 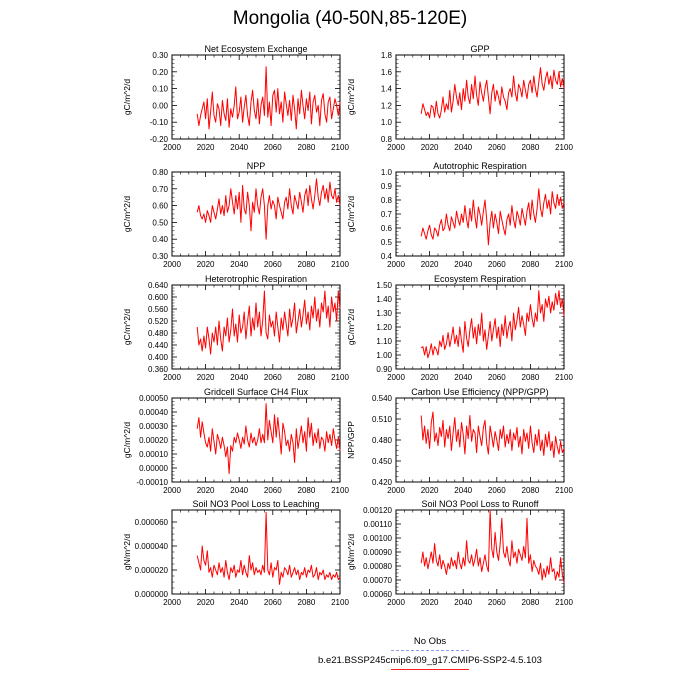 I want to click on panel-title: NPP, so click(x=256, y=166).